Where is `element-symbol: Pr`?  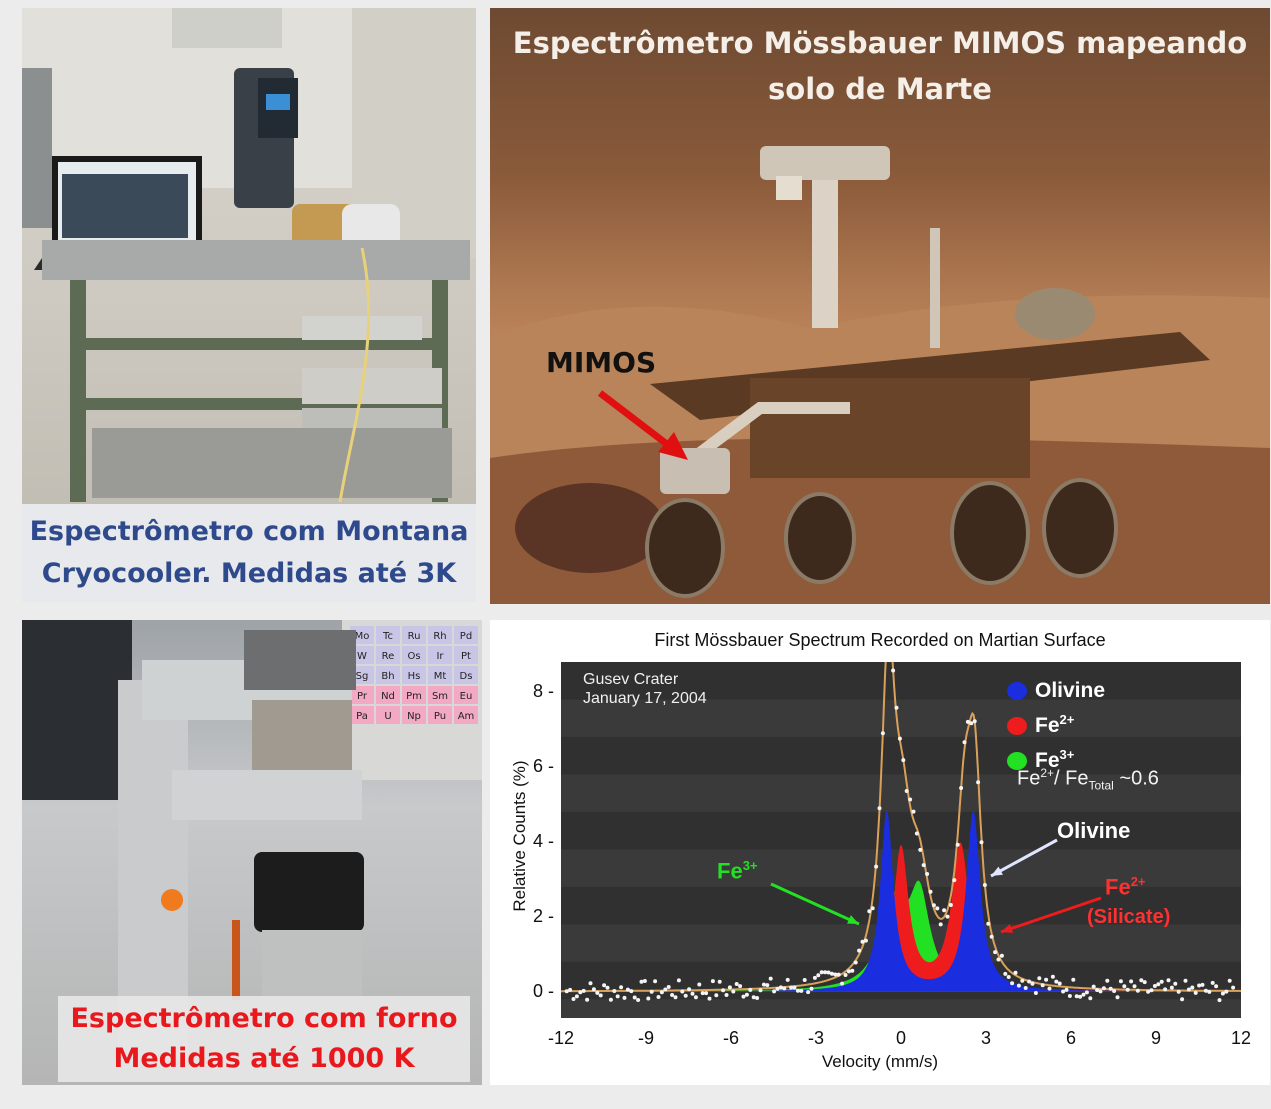 element-symbol: Pr is located at coordinates (362, 696).